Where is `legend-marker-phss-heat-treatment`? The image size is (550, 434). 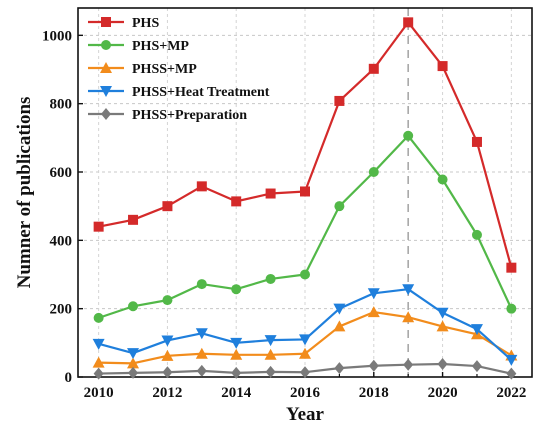 legend-marker-phss-heat-treatment is located at coordinates (106, 91).